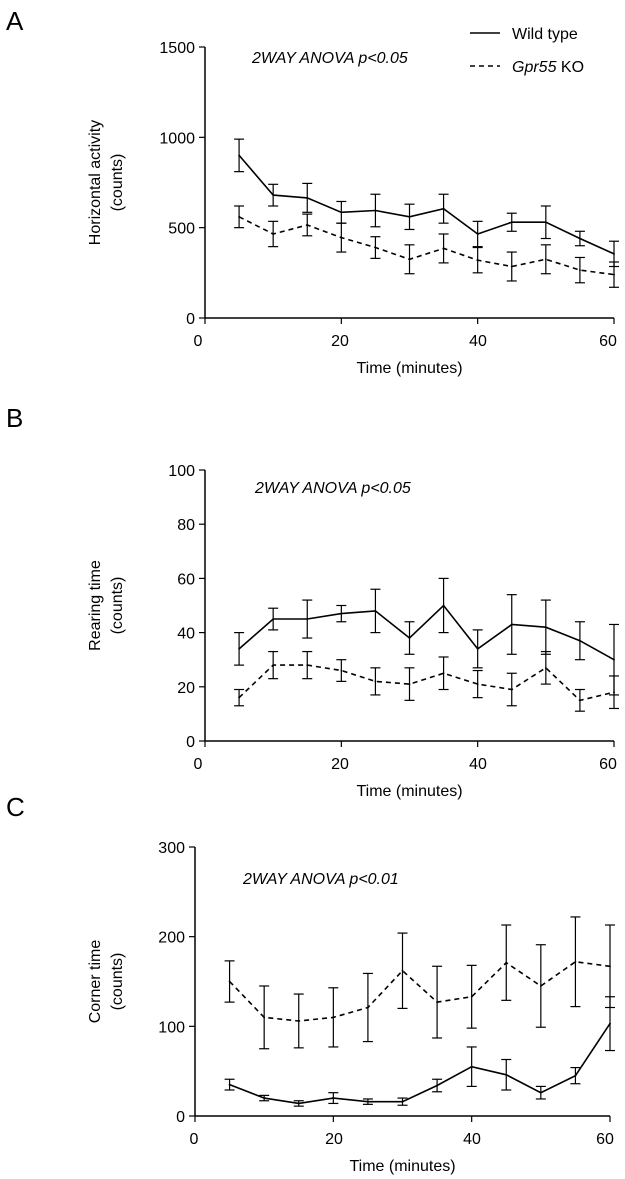 This screenshot has width=625, height=1179. I want to click on anova-annotation: 2WAY ANOVA p<0.01, so click(320, 879).